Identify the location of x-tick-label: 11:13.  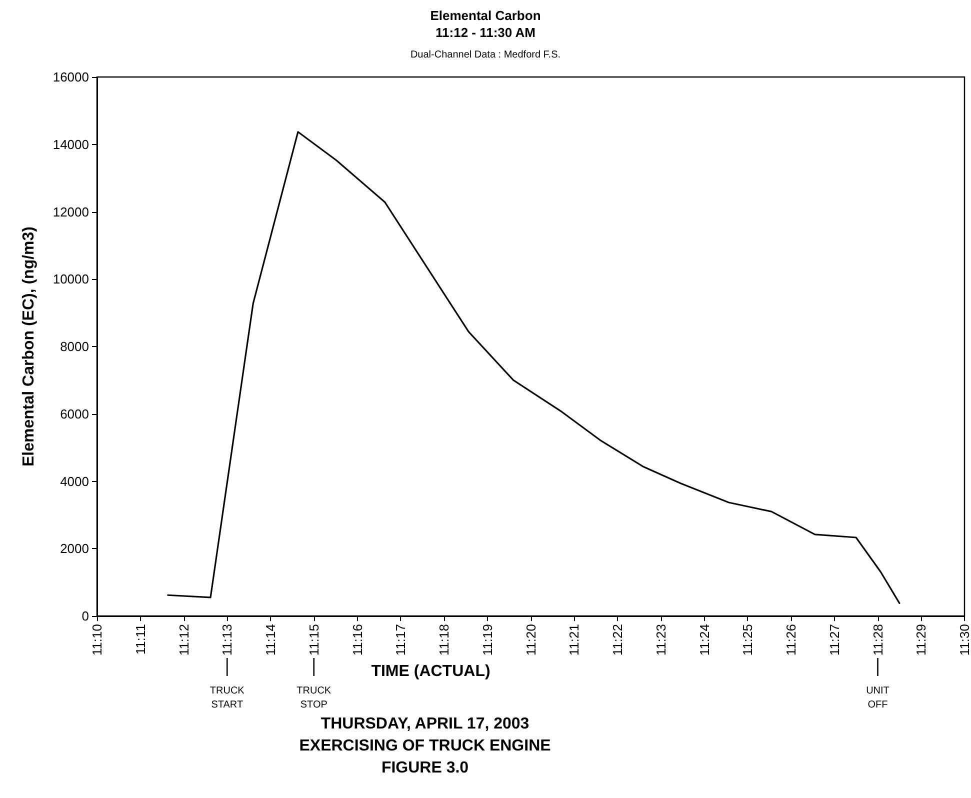
(227, 640).